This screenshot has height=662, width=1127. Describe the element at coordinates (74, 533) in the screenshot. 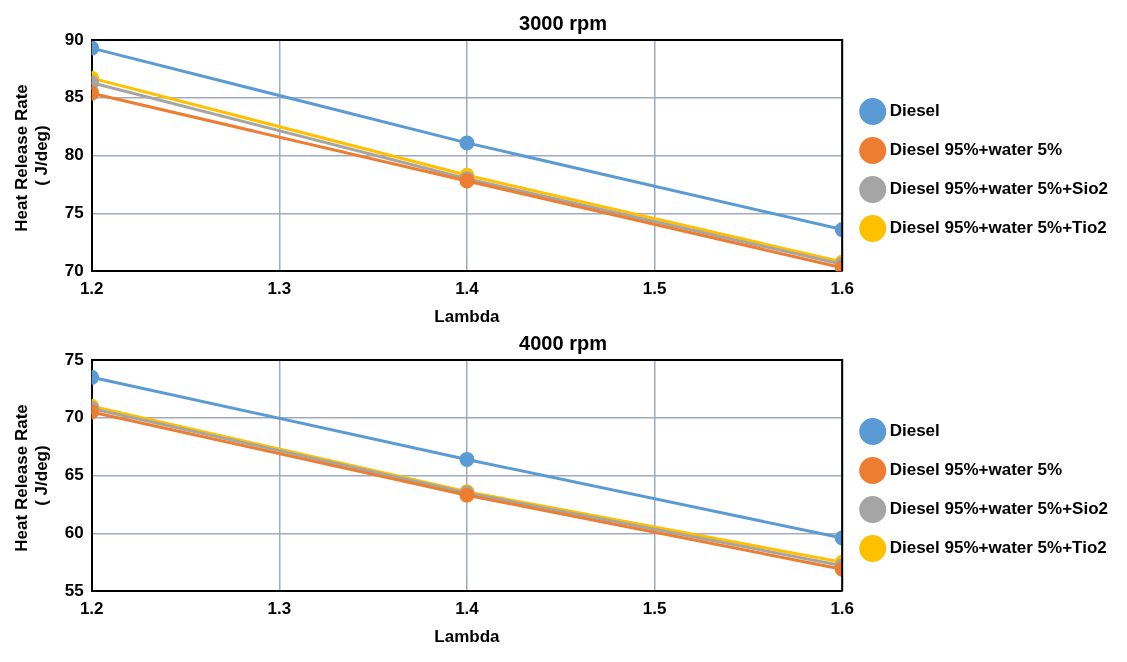

I see `y-tick-label: 60` at that location.